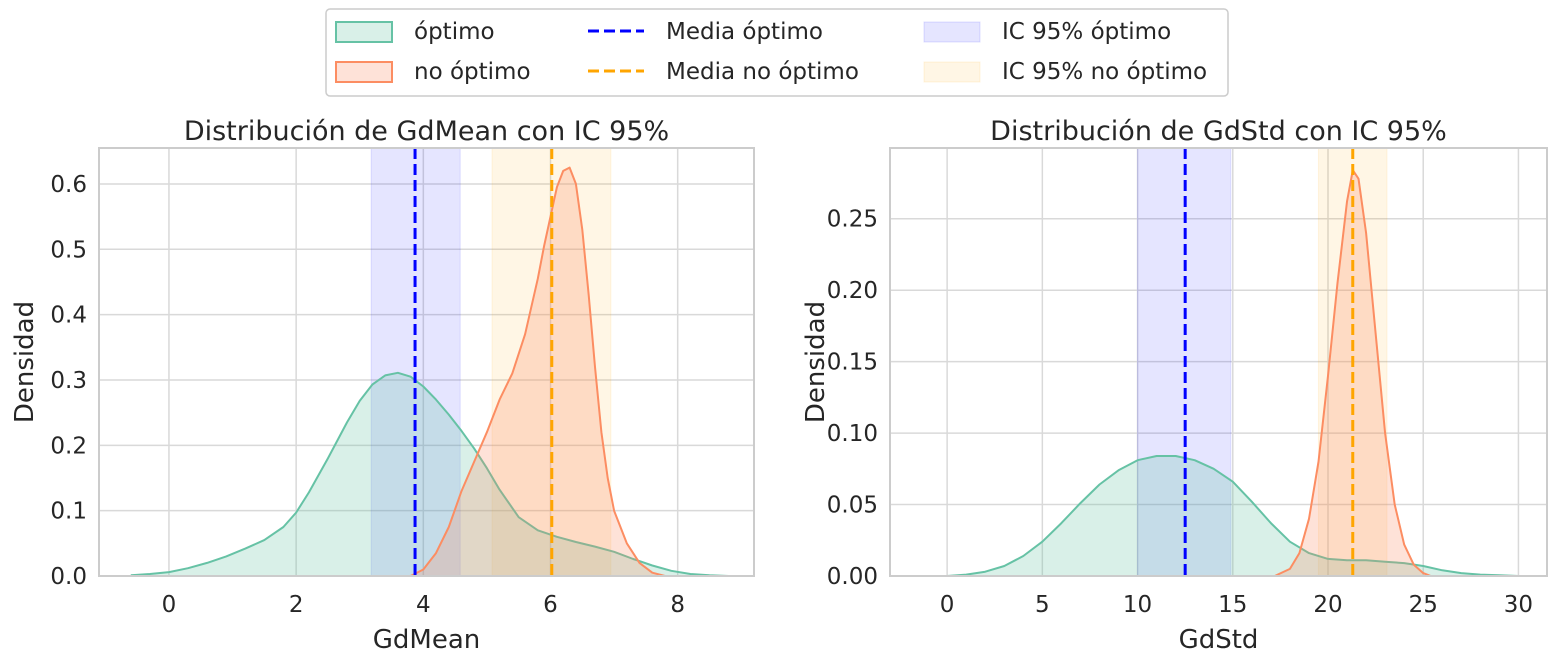  I want to click on x-tick-label-4: 8, so click(677, 605).